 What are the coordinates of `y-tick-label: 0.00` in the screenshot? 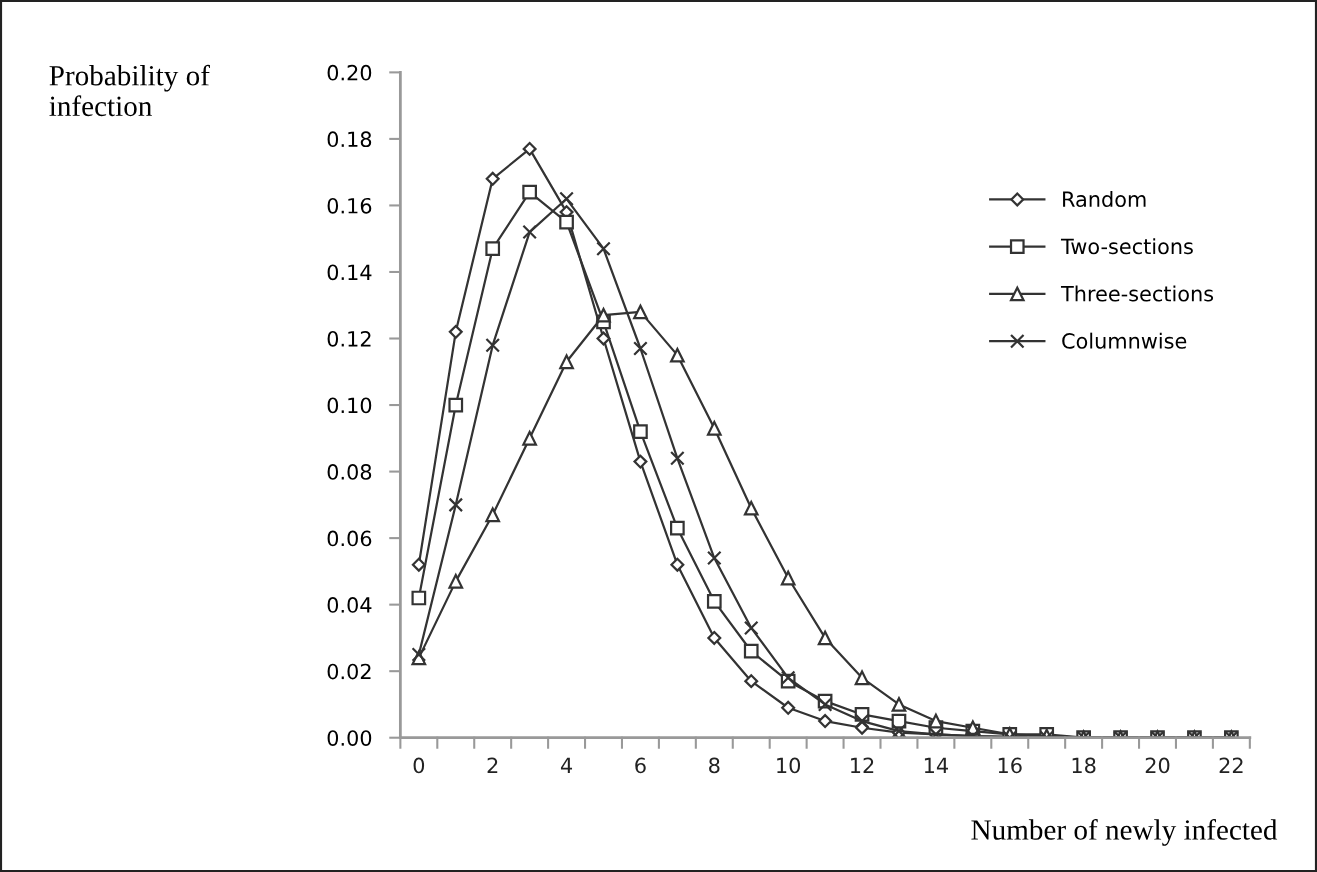 It's located at (349, 738).